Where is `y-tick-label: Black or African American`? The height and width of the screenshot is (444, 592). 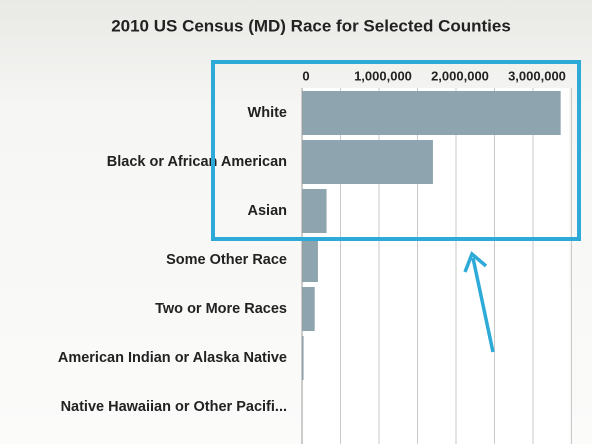 y-tick-label: Black or African American is located at coordinates (197, 162).